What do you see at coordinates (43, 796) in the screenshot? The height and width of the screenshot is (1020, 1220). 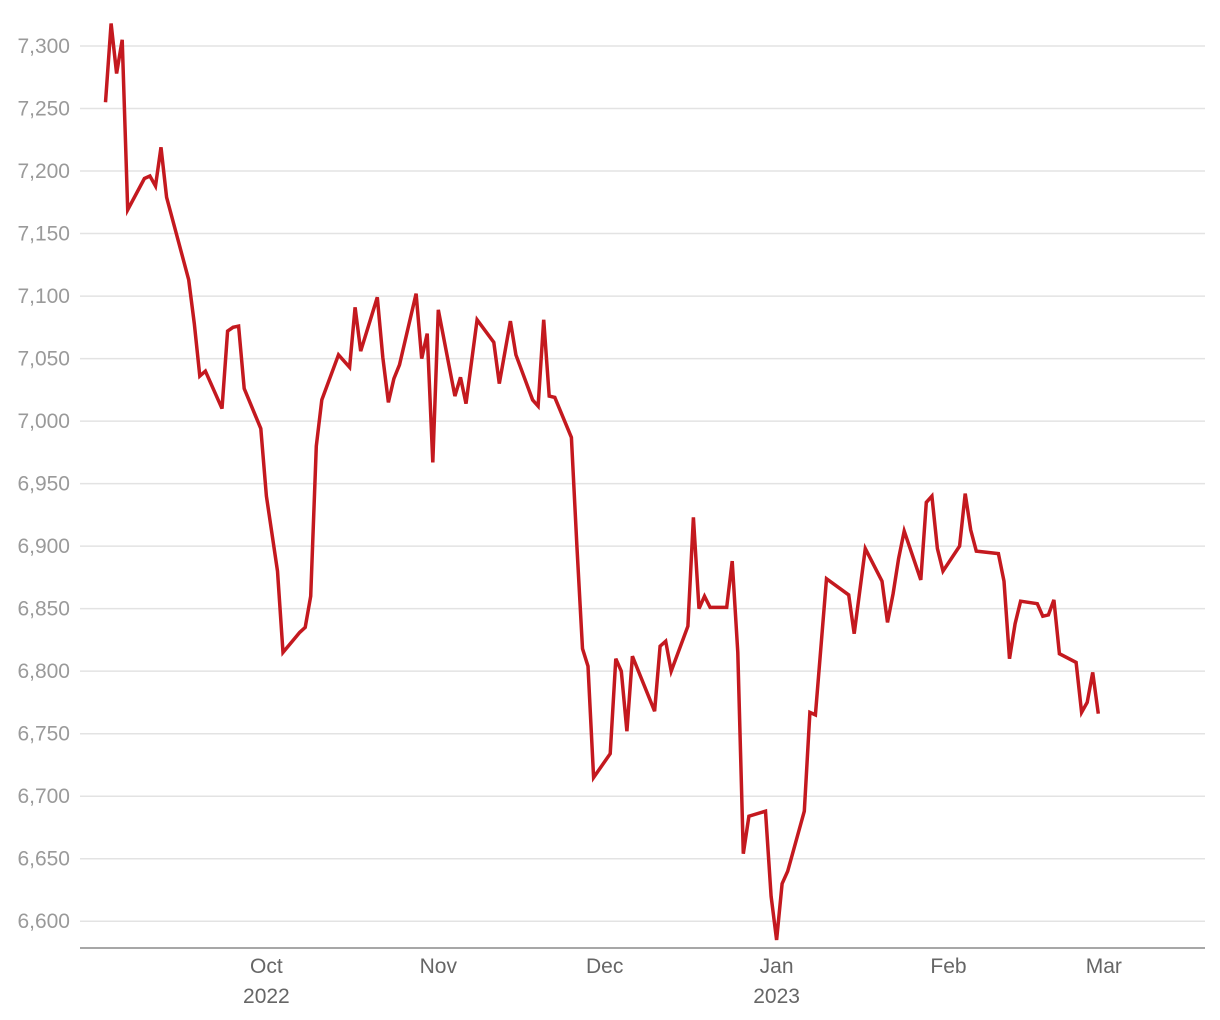 I see `y-tick-label: 6,700` at bounding box center [43, 796].